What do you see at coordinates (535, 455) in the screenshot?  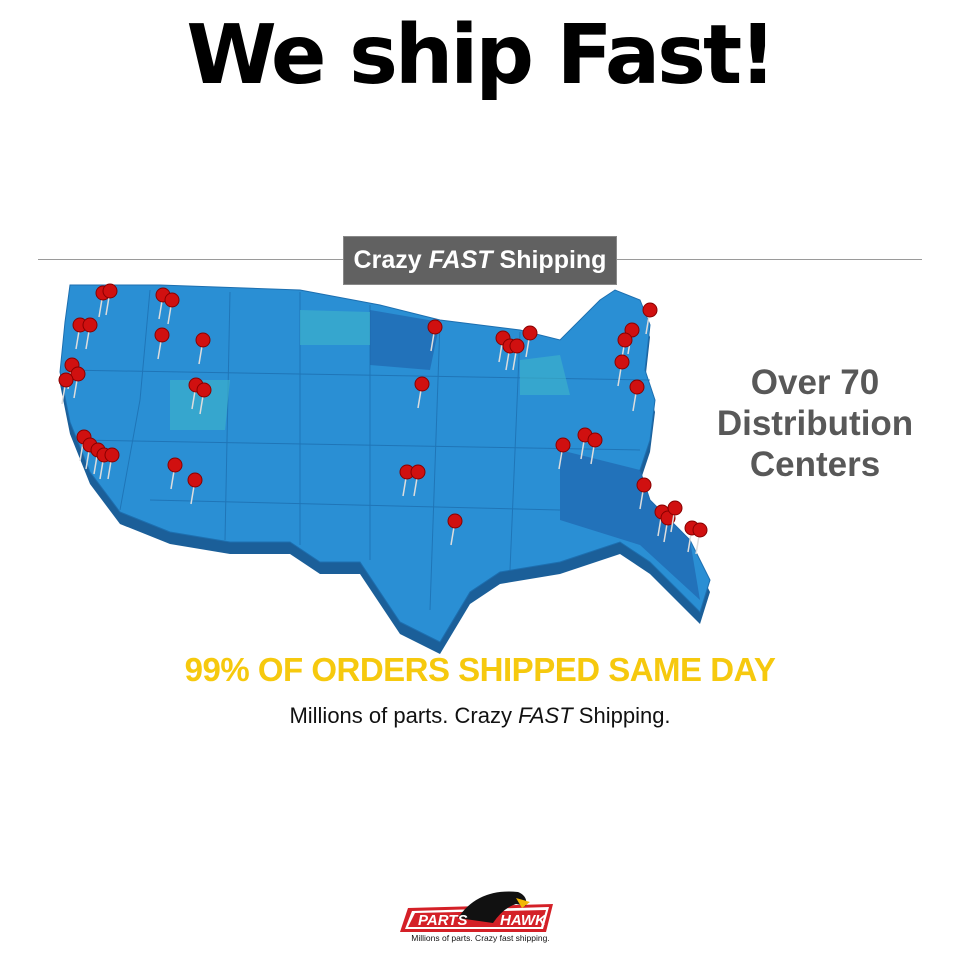 I see `state-tint-dark` at bounding box center [535, 455].